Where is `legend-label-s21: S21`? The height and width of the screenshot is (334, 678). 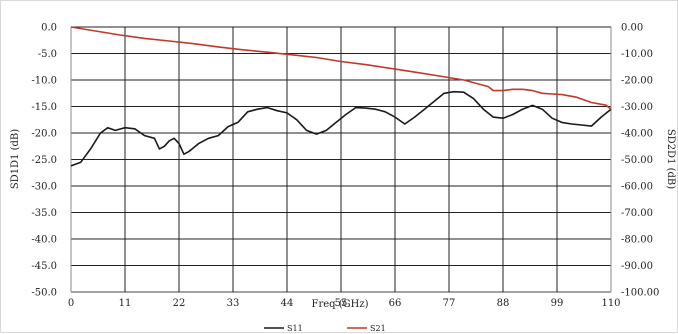
legend-label-s21: S21 is located at coordinates (378, 328).